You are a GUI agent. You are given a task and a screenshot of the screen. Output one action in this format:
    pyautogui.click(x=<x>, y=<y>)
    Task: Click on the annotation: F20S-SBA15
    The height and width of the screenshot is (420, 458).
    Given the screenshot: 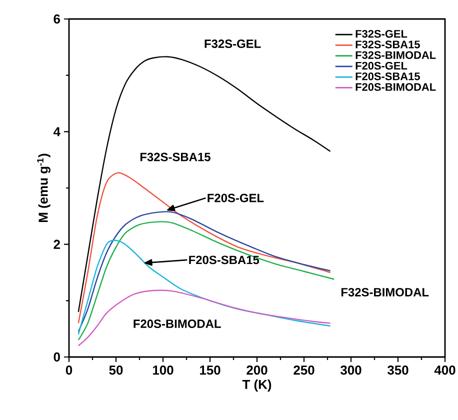 What is the action you would take?
    pyautogui.click(x=224, y=260)
    